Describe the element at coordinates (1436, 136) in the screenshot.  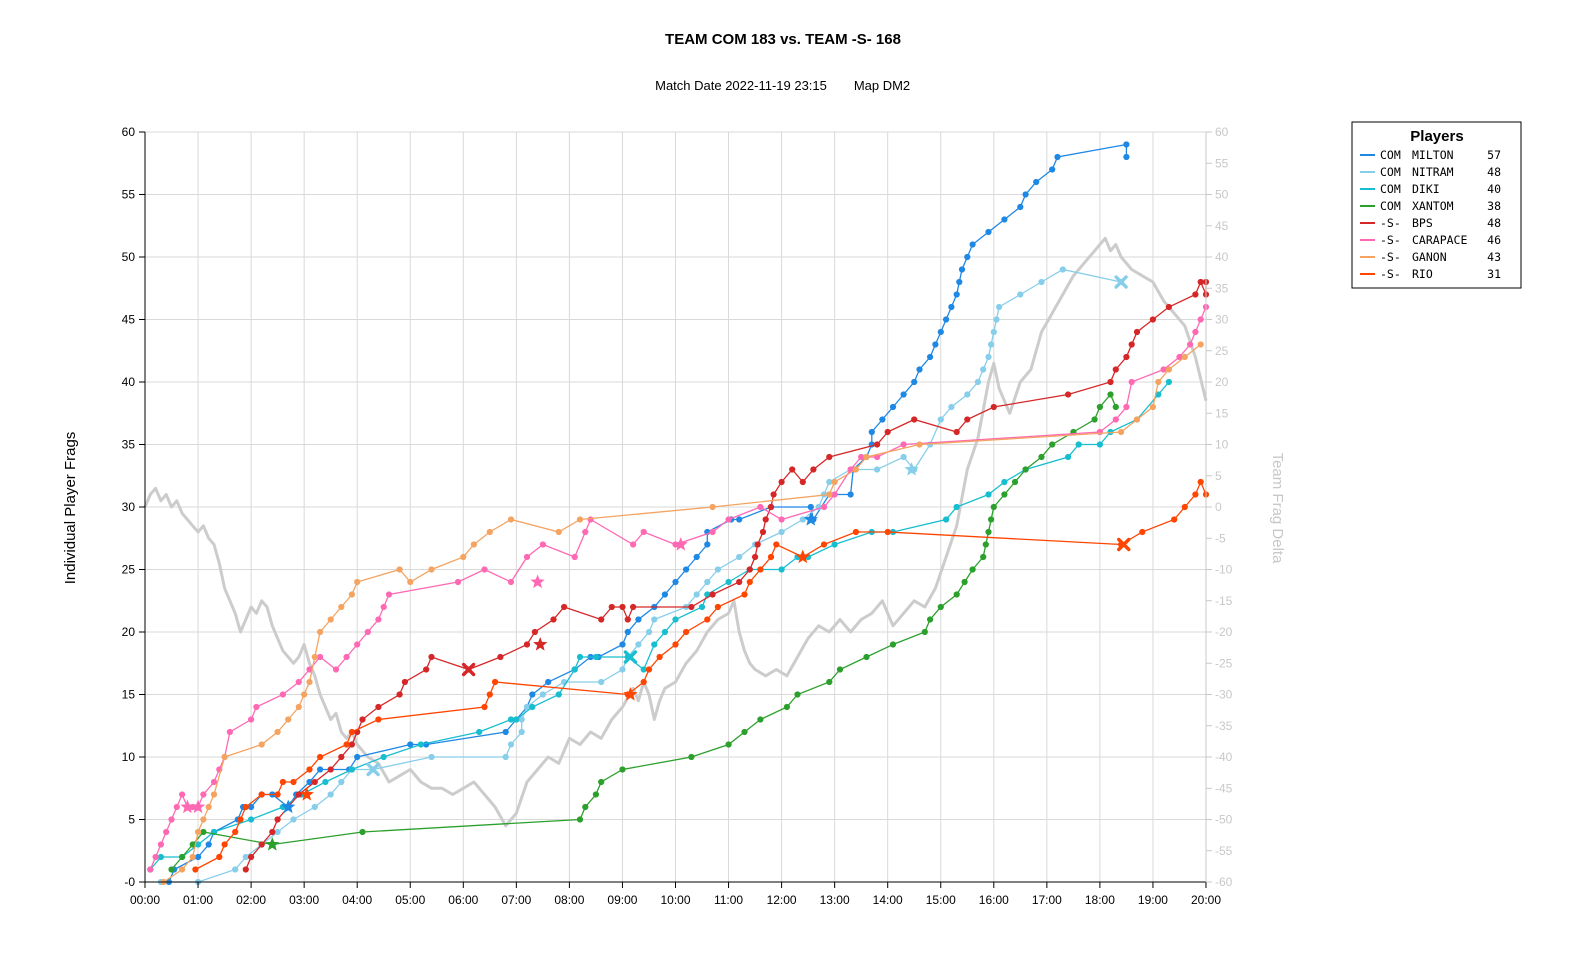
I see `legend-title: Players` at that location.